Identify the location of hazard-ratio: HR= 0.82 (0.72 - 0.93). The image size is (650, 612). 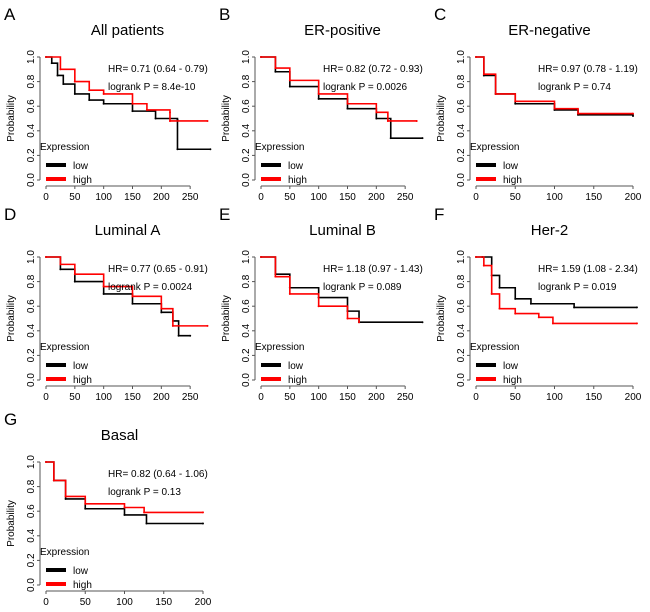
(373, 69).